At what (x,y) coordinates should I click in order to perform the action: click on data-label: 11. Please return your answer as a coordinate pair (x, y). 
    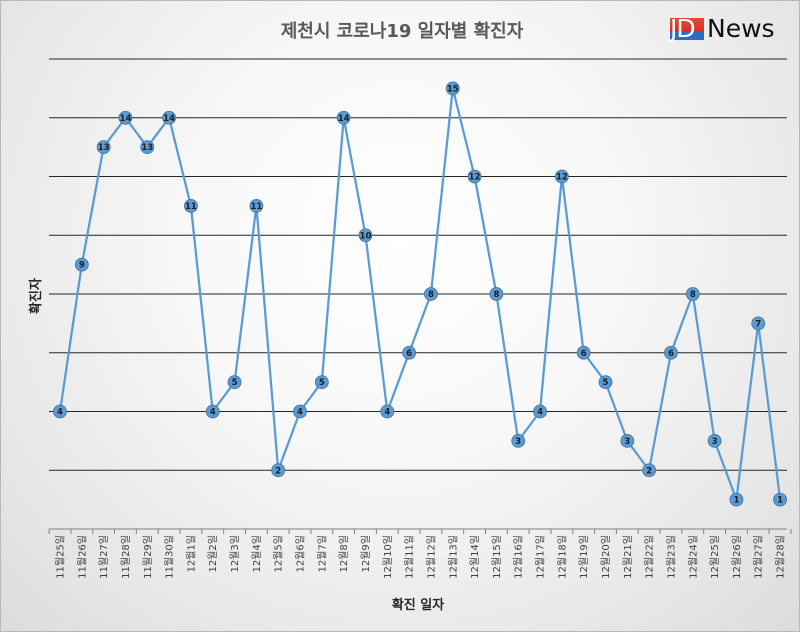
    Looking at the image, I should click on (191, 207).